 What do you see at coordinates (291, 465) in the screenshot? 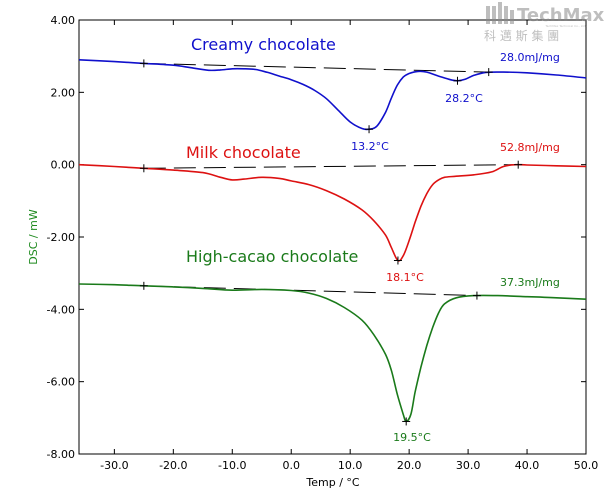
I see `x-tick-label: 0.0` at bounding box center [291, 465].